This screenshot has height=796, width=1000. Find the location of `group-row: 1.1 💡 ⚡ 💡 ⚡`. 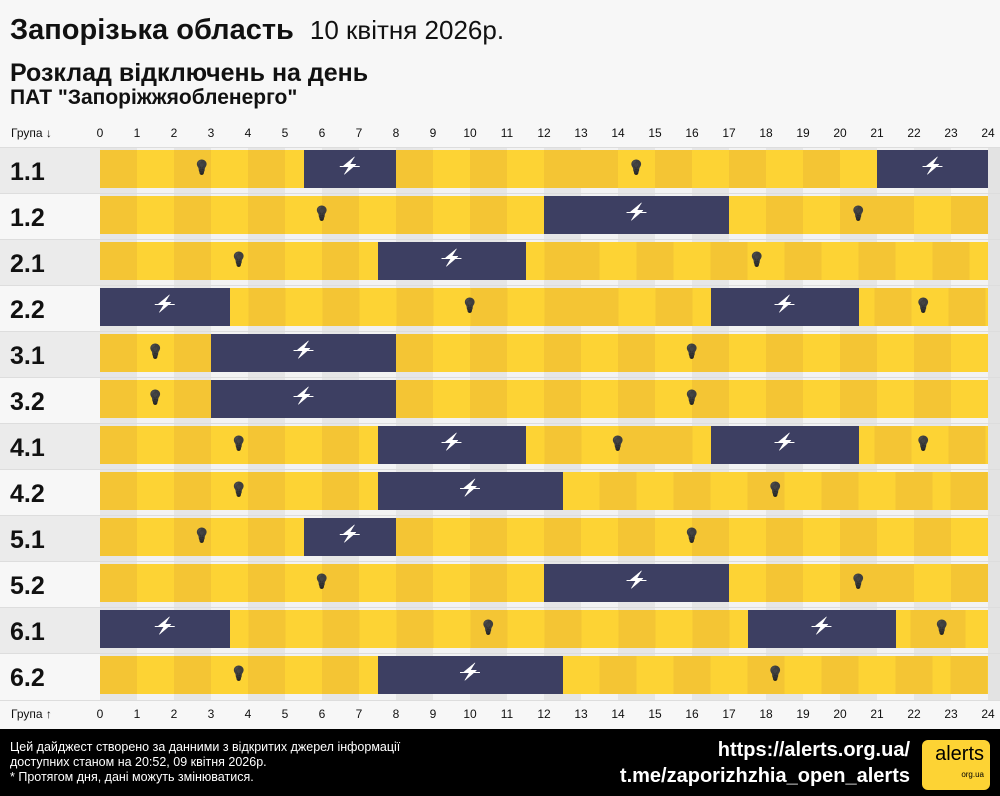

group-row: 1.1 💡 ⚡ 💡 ⚡ is located at coordinates (500, 170).